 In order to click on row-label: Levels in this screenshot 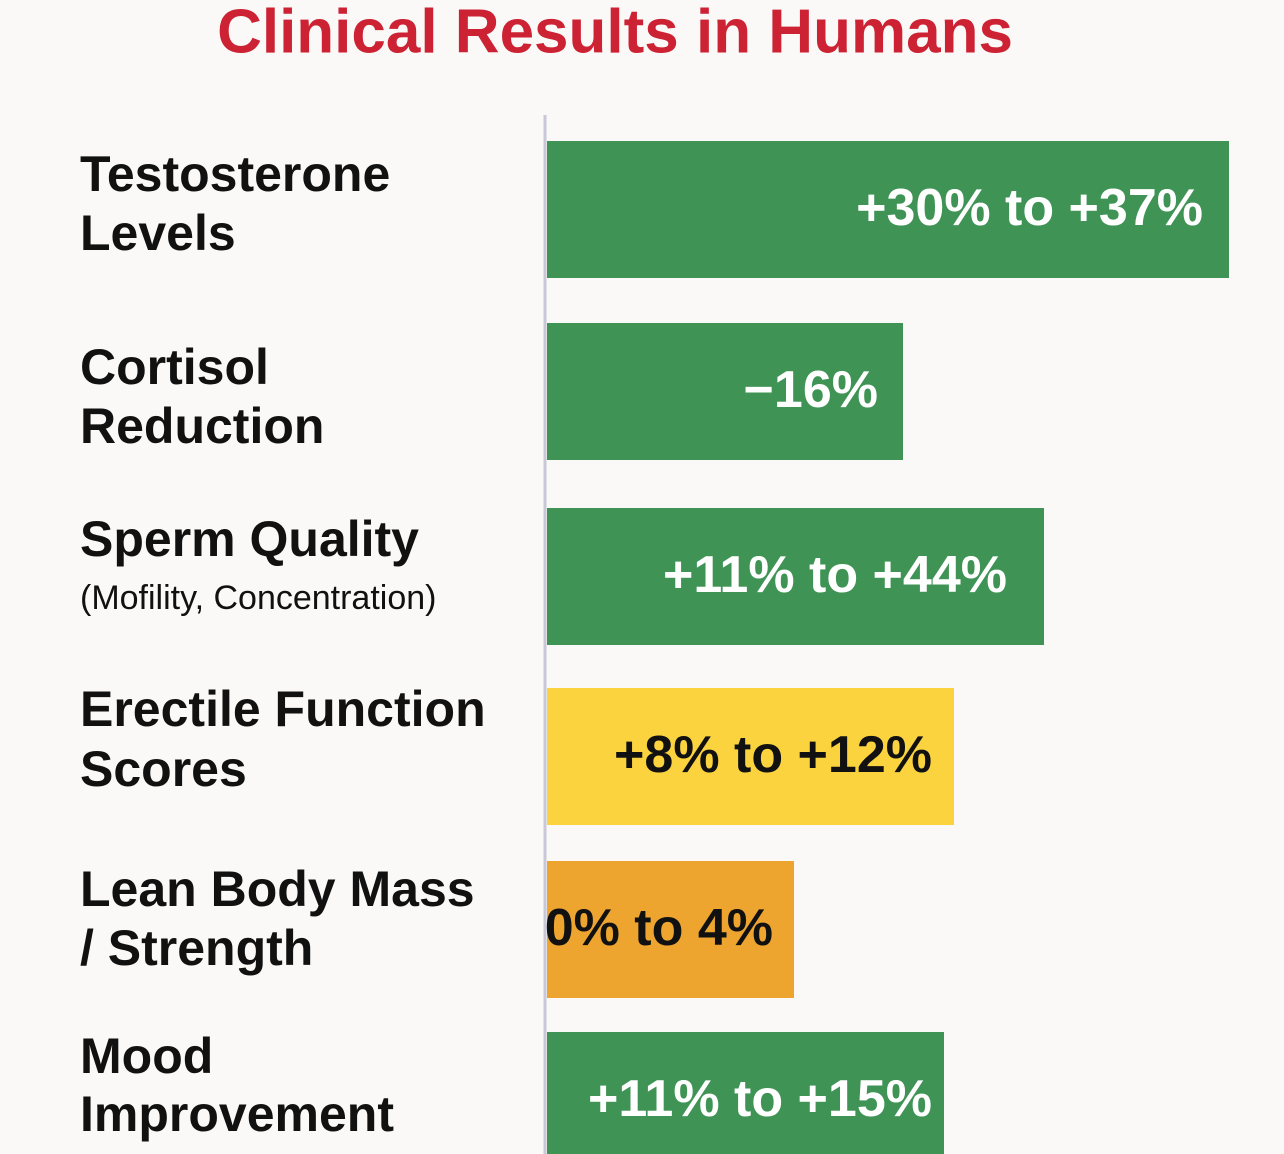, I will do `click(158, 233)`.